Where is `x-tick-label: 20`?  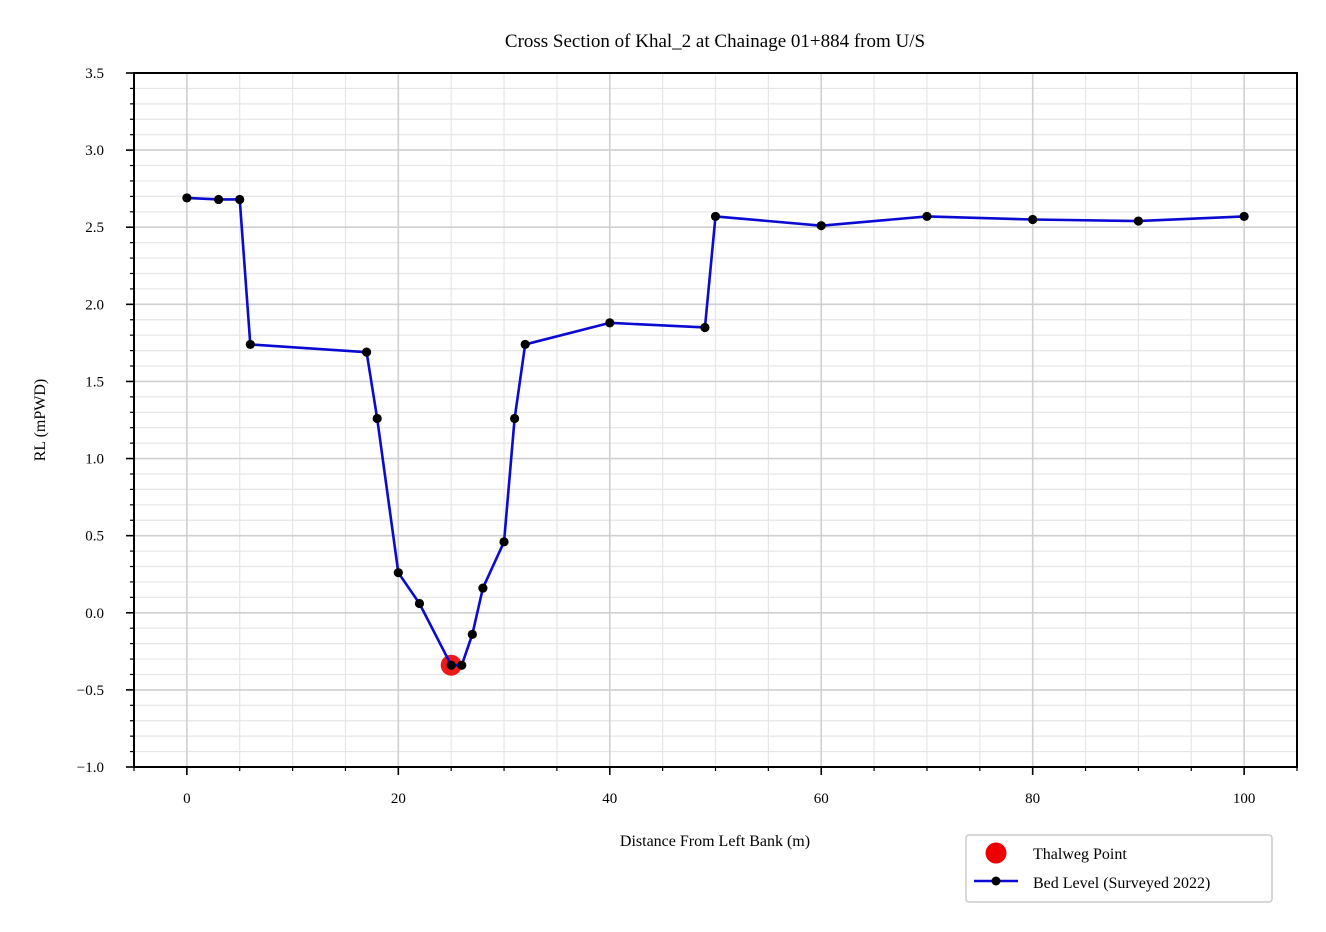
x-tick-label: 20 is located at coordinates (398, 799).